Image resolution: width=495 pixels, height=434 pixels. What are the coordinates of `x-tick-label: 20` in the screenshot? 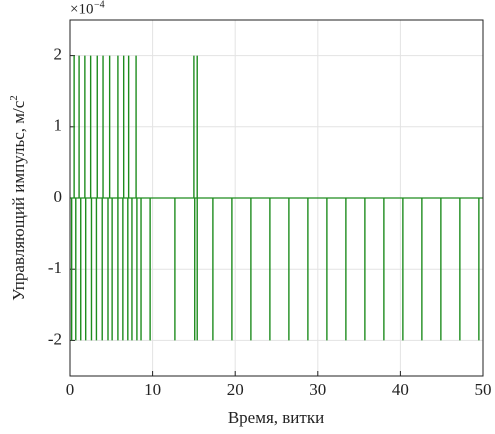 It's located at (235, 389).